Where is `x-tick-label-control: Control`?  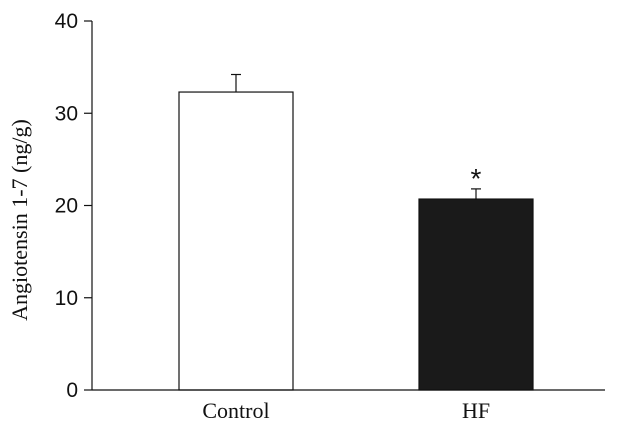
x-tick-label-control: Control is located at coordinates (235, 410).